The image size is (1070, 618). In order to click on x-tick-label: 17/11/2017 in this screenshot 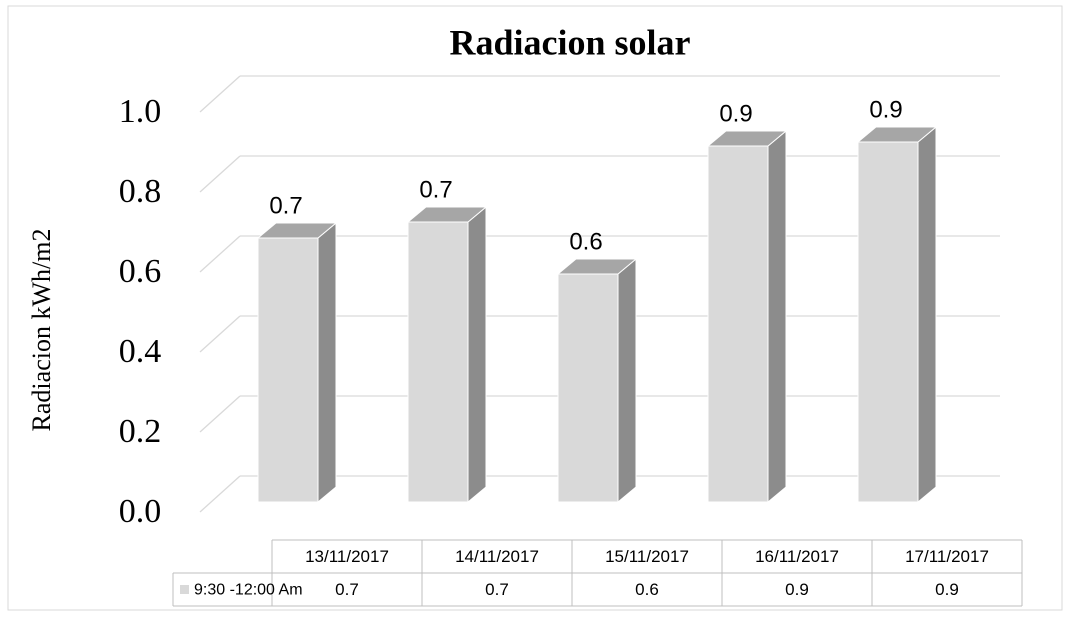, I will do `click(947, 556)`.